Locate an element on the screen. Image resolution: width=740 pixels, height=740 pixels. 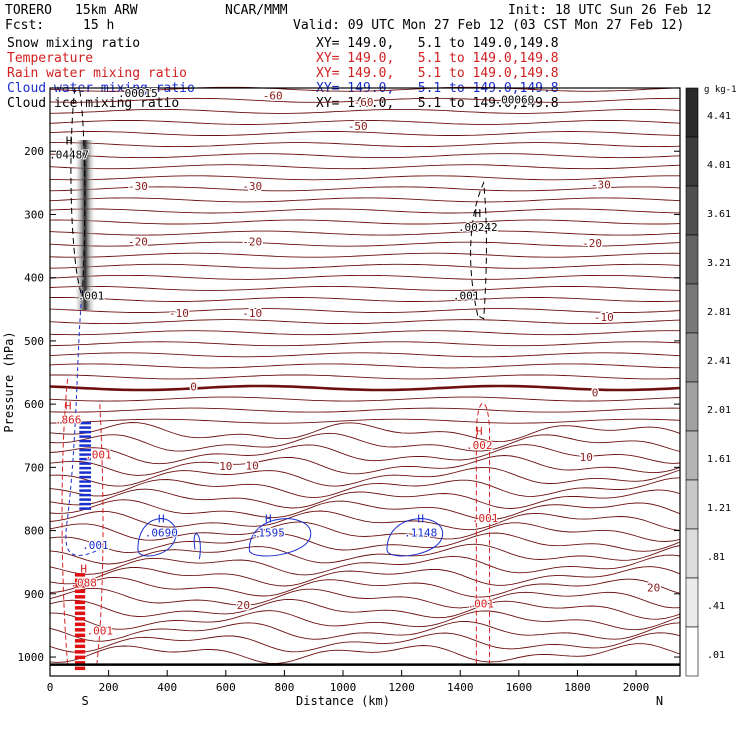
field-snow-xy: XY= 149.0, 5.1 to 149.0,149.8 is located at coordinates (437, 43).